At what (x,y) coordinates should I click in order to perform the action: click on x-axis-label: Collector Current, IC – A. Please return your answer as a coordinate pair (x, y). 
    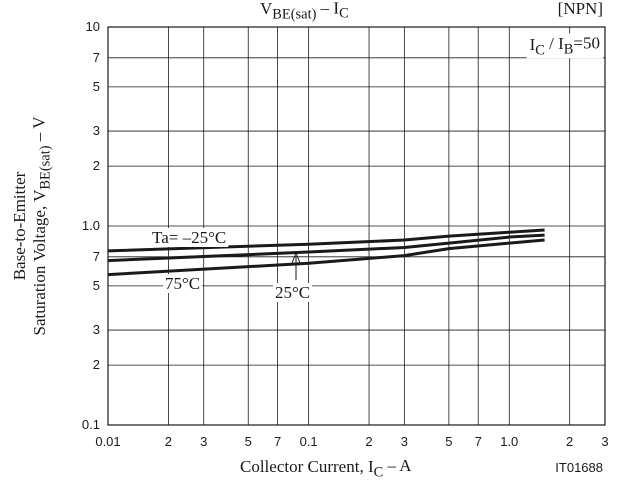
    Looking at the image, I should click on (326, 468).